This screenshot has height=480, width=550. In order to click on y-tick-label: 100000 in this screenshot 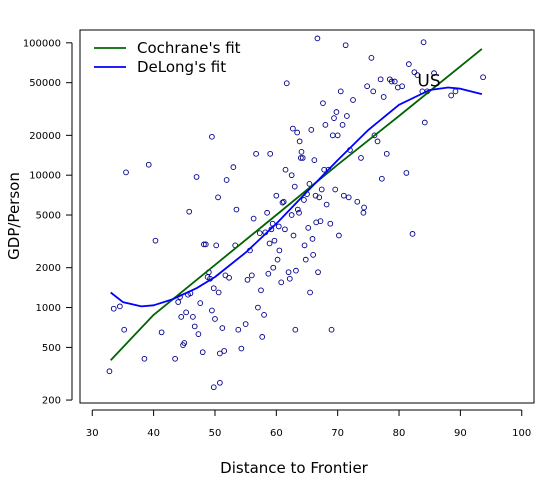, I will do `click(42, 43)`.